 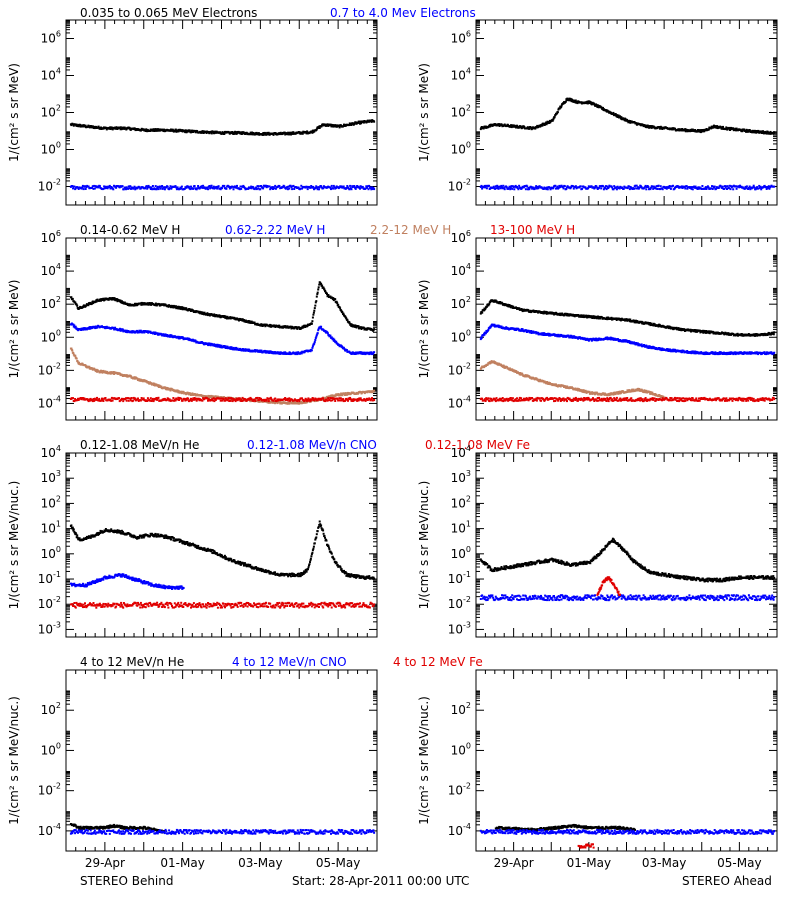 I want to click on y-tick-label: 10², so click(x=461, y=303).